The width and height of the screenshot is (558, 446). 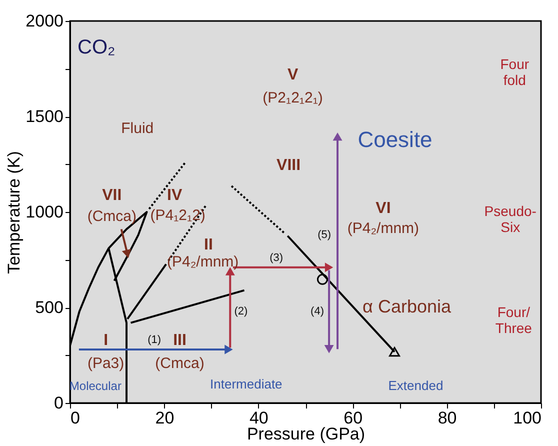 What do you see at coordinates (45, 116) in the screenshot?
I see `y-tick-label: 1500` at bounding box center [45, 116].